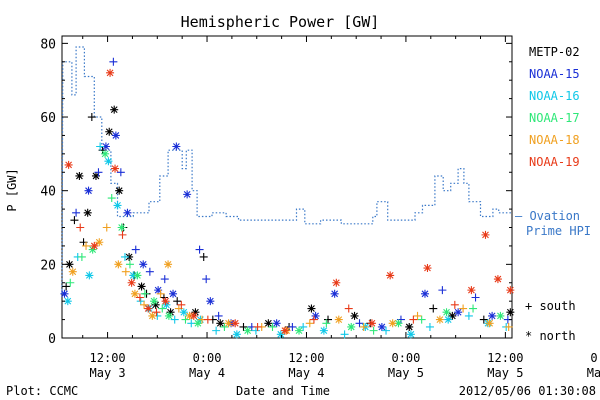  I want to click on ovation-label: — Ovation, so click(547, 216).